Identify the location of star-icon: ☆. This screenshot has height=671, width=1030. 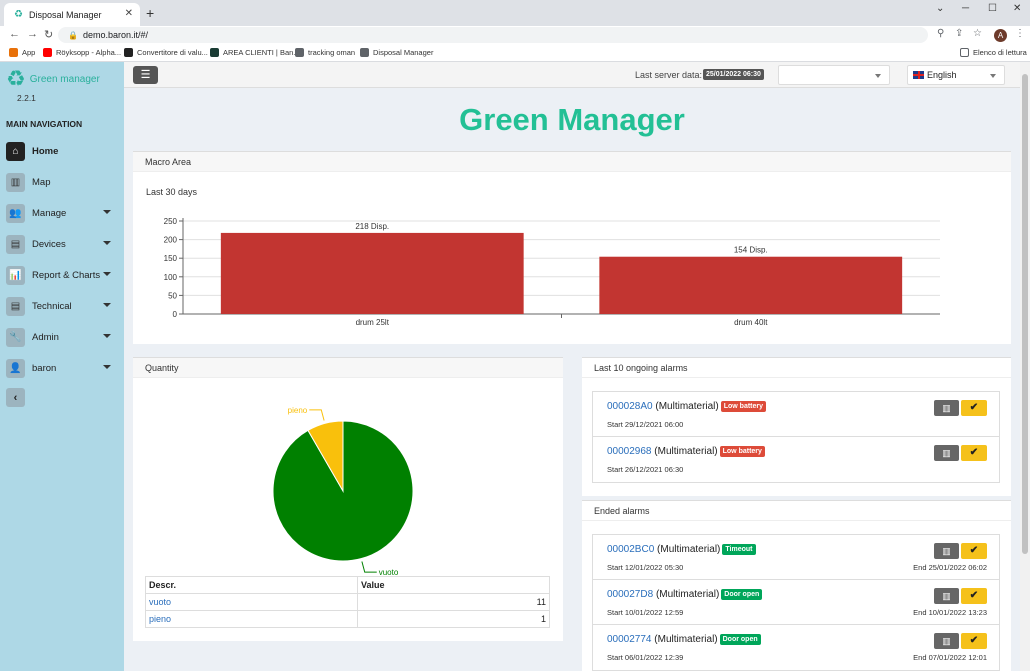
(977, 33).